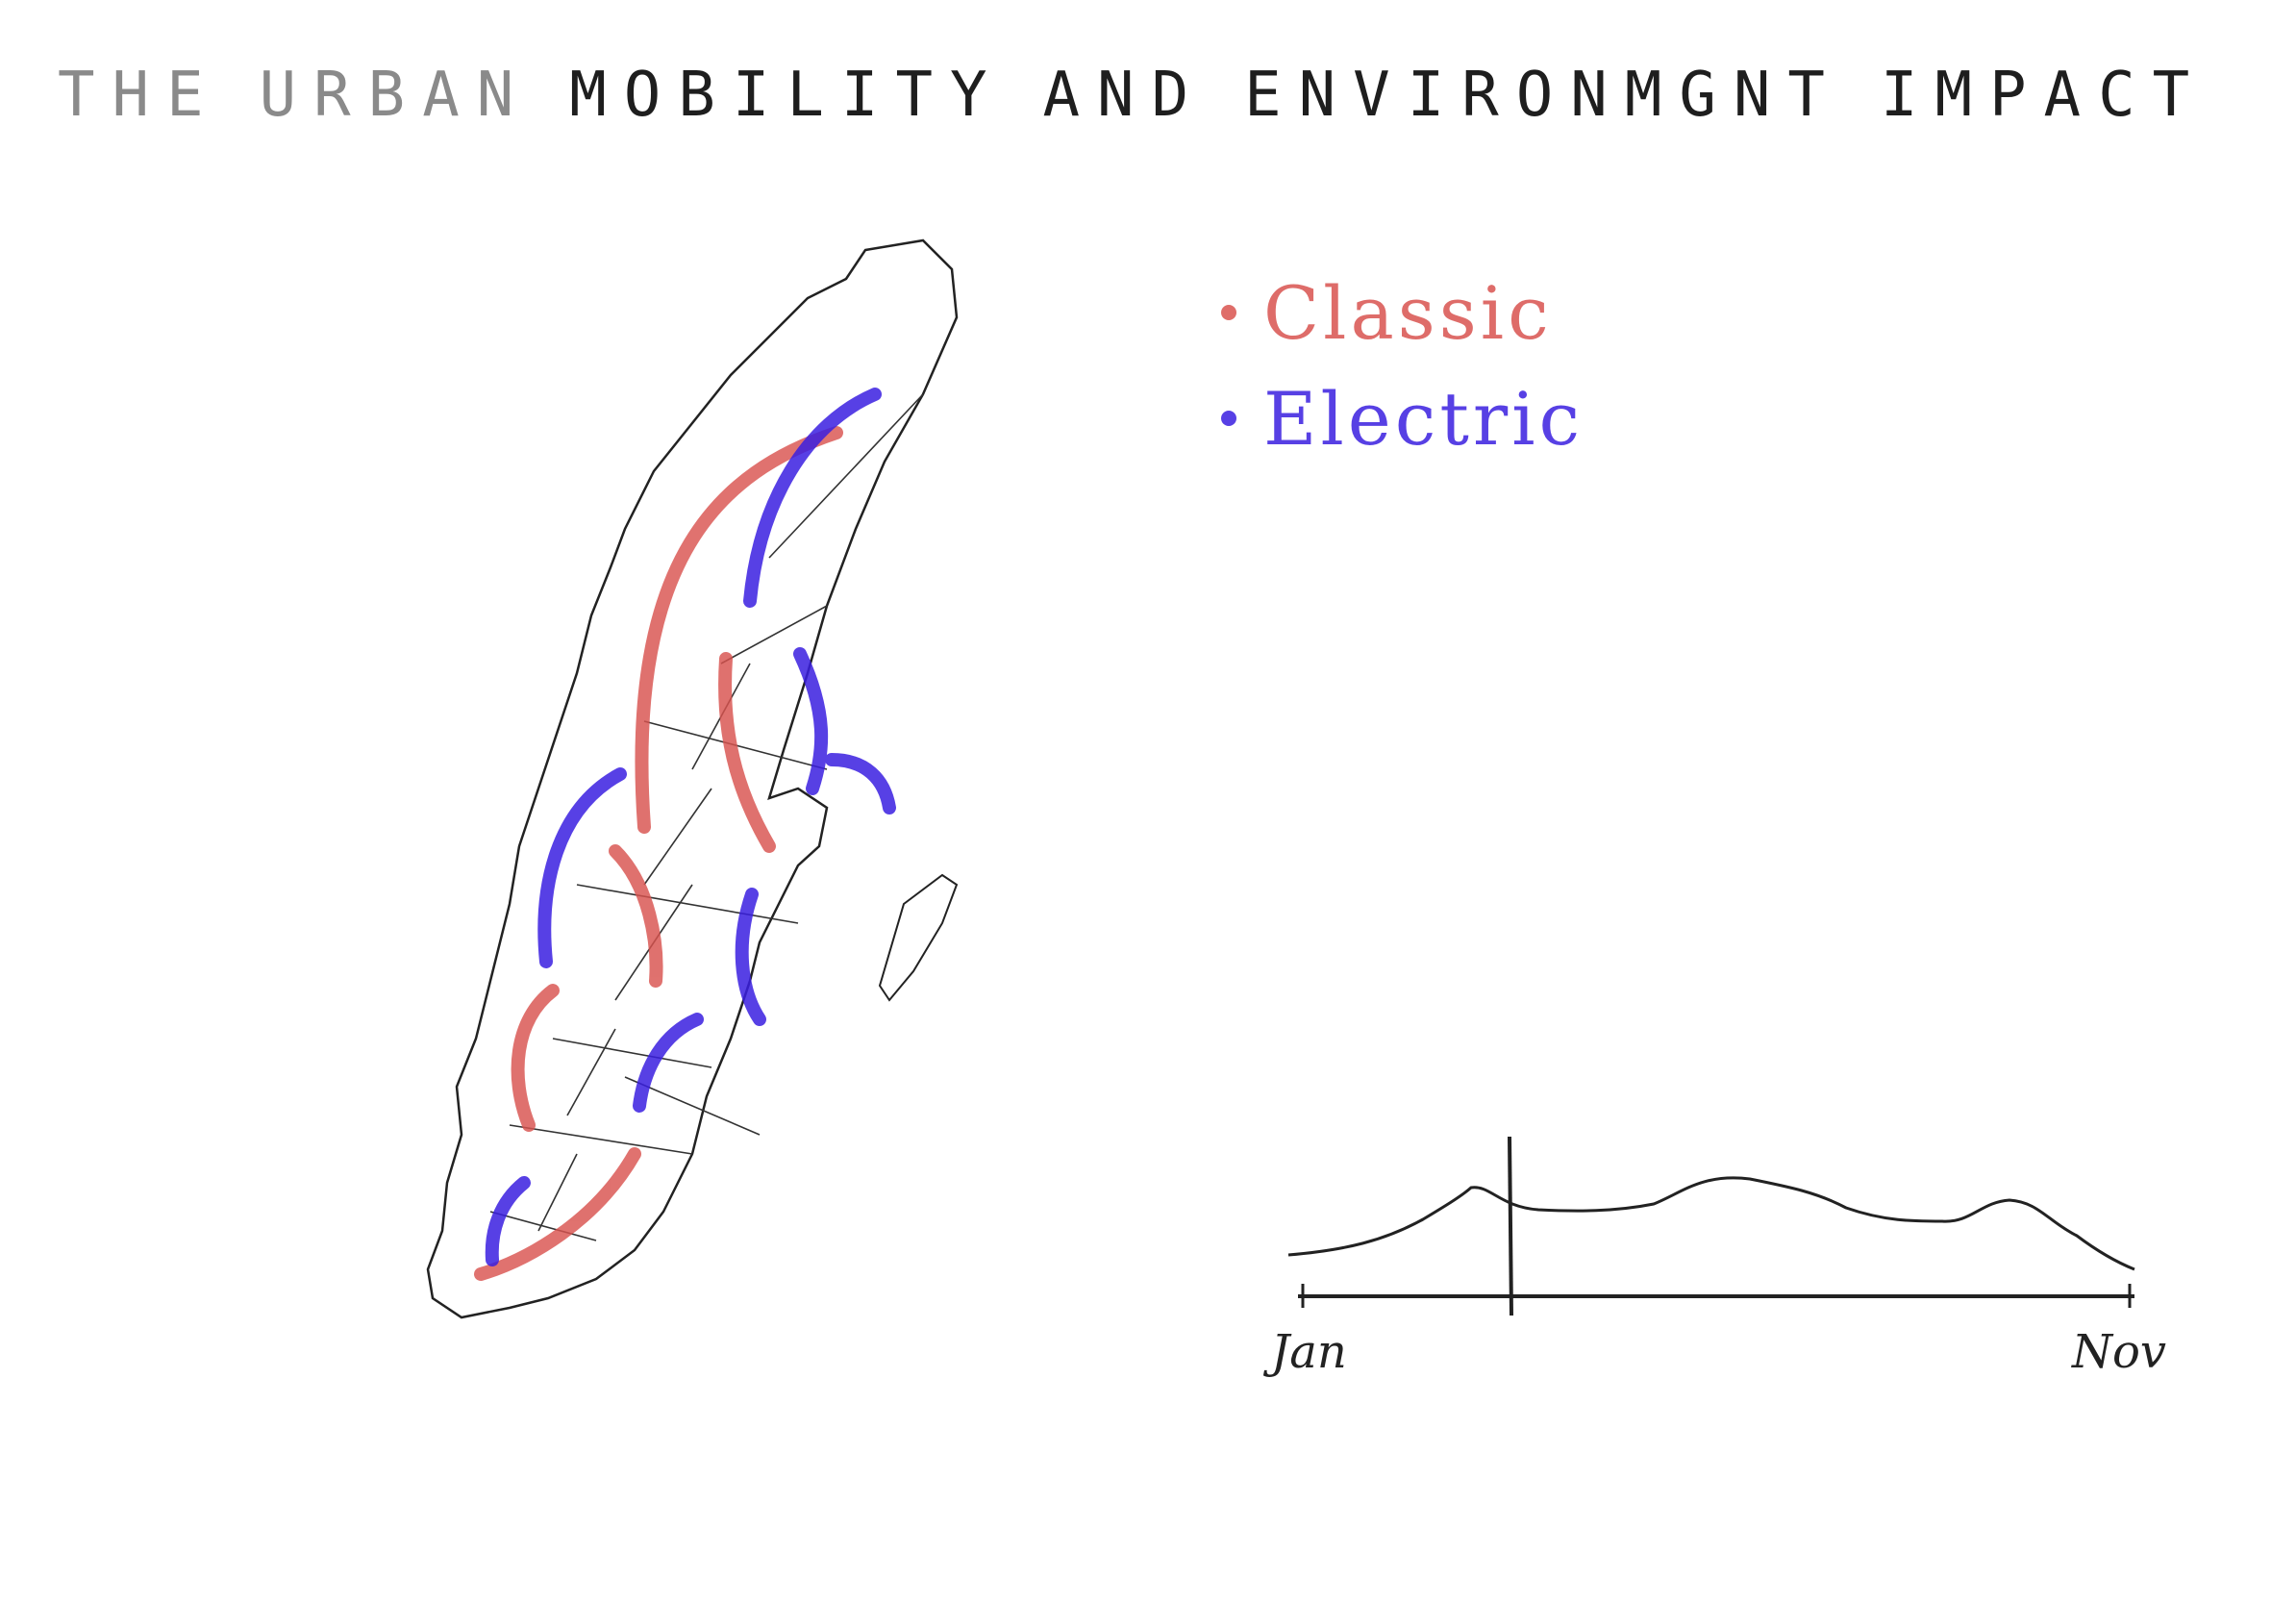  Describe the element at coordinates (1424, 418) in the screenshot. I see `legend-label-electric: Electric` at that location.